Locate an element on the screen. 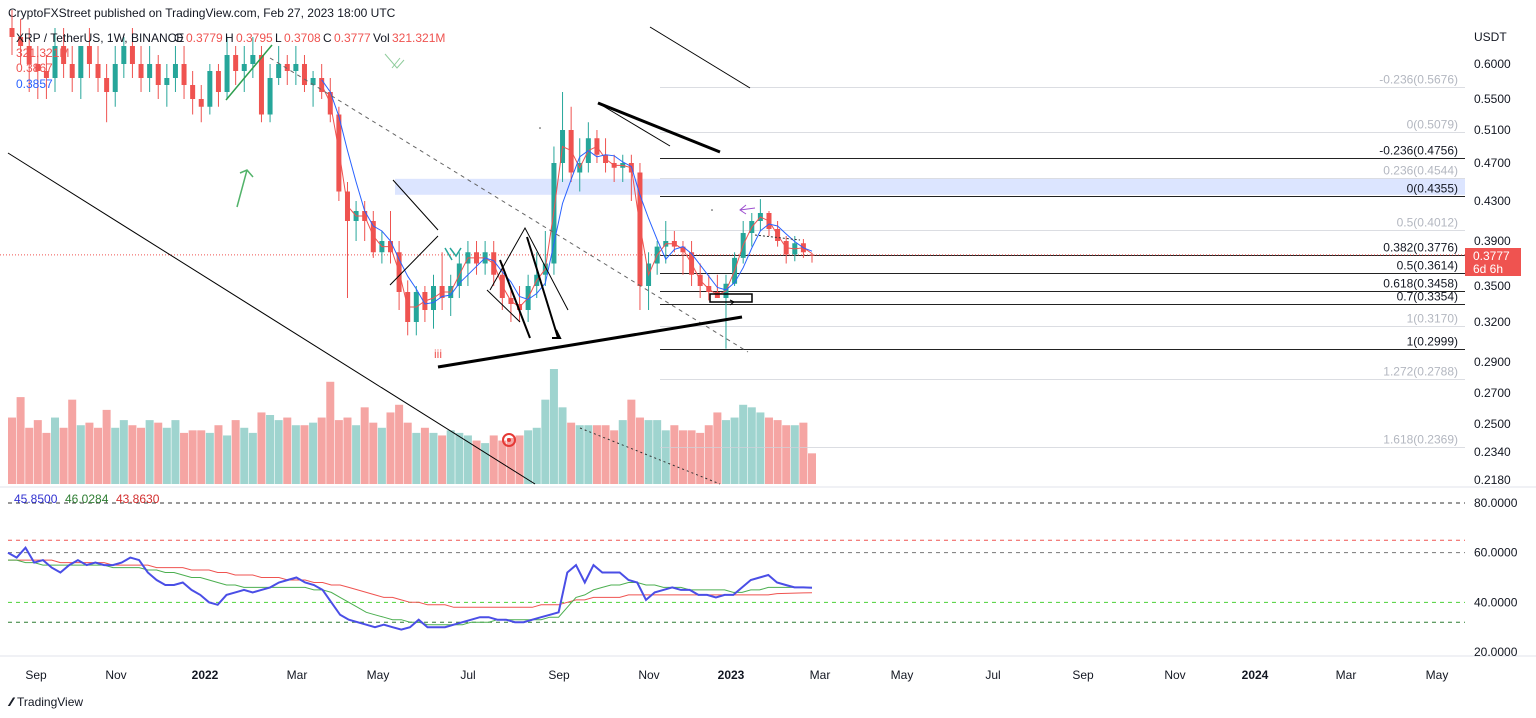 The height and width of the screenshot is (718, 1536). price-tick: 0.5100 is located at coordinates (1492, 130).